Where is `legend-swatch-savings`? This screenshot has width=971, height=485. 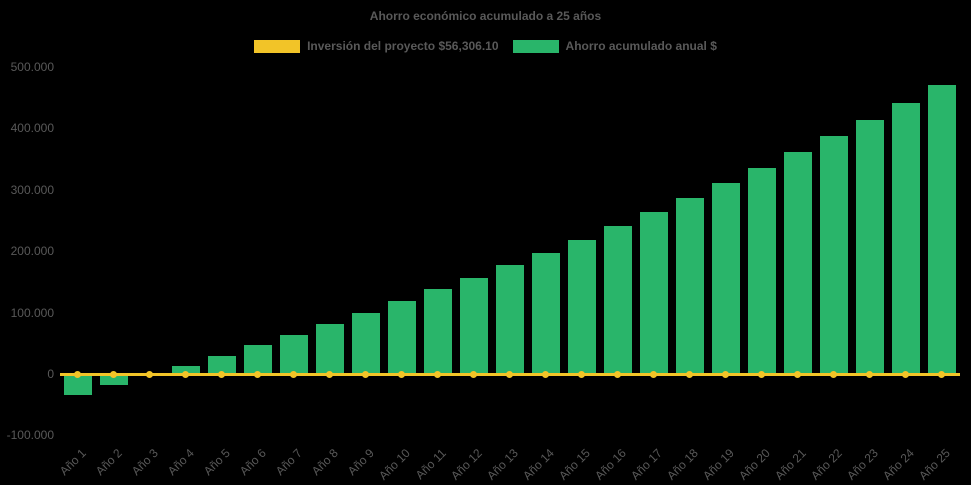
legend-swatch-savings is located at coordinates (535, 46).